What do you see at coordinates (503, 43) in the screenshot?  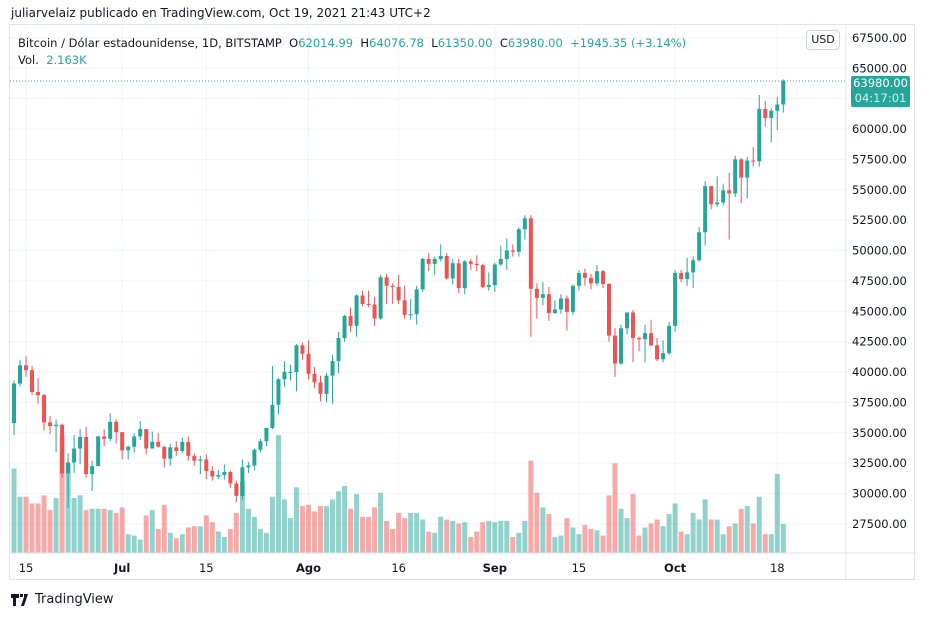 I see `close-label: C` at bounding box center [503, 43].